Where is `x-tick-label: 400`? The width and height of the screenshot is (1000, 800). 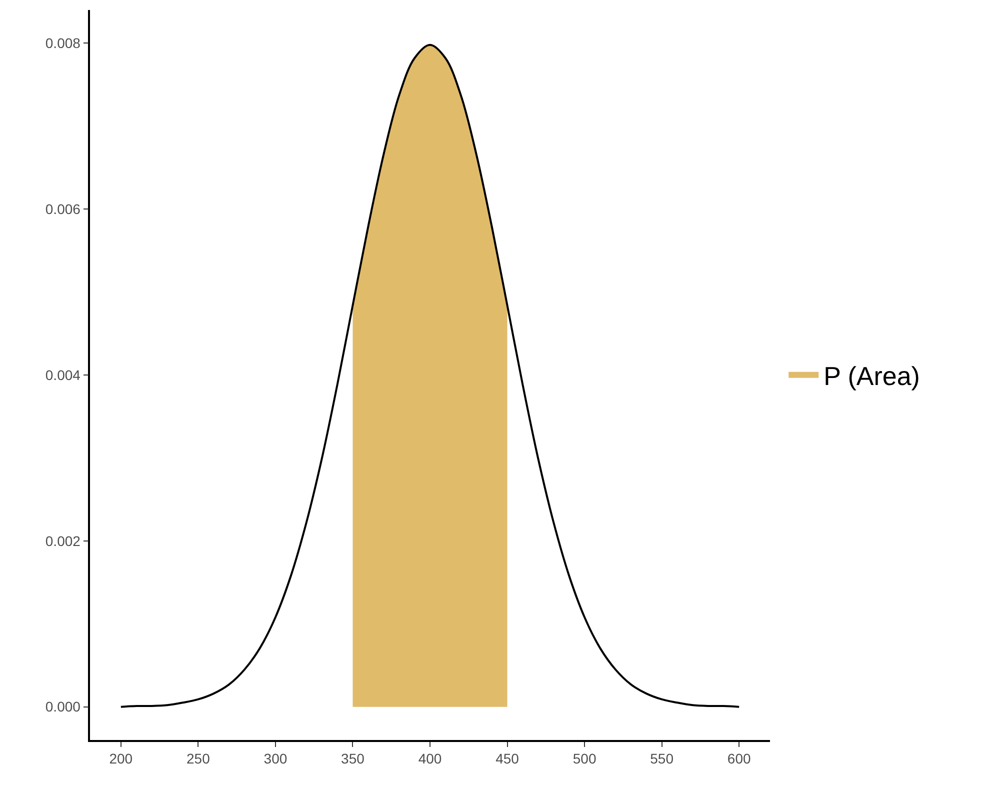 x-tick-label: 400 is located at coordinates (430, 758).